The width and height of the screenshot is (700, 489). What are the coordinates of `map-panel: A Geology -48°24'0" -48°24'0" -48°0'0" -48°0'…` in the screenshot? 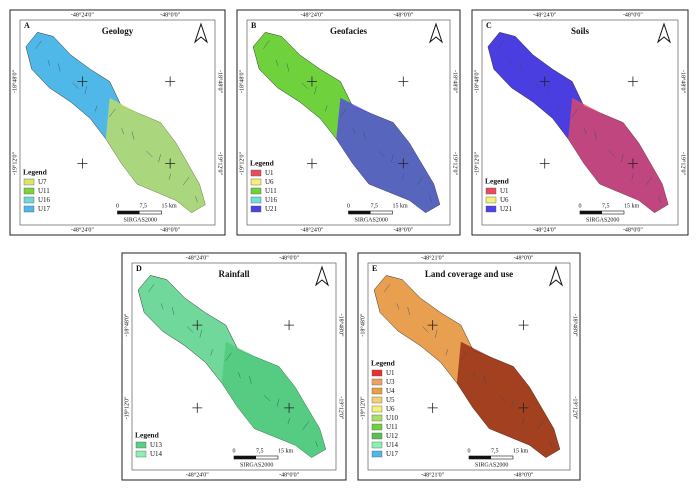 It's located at (117, 122).